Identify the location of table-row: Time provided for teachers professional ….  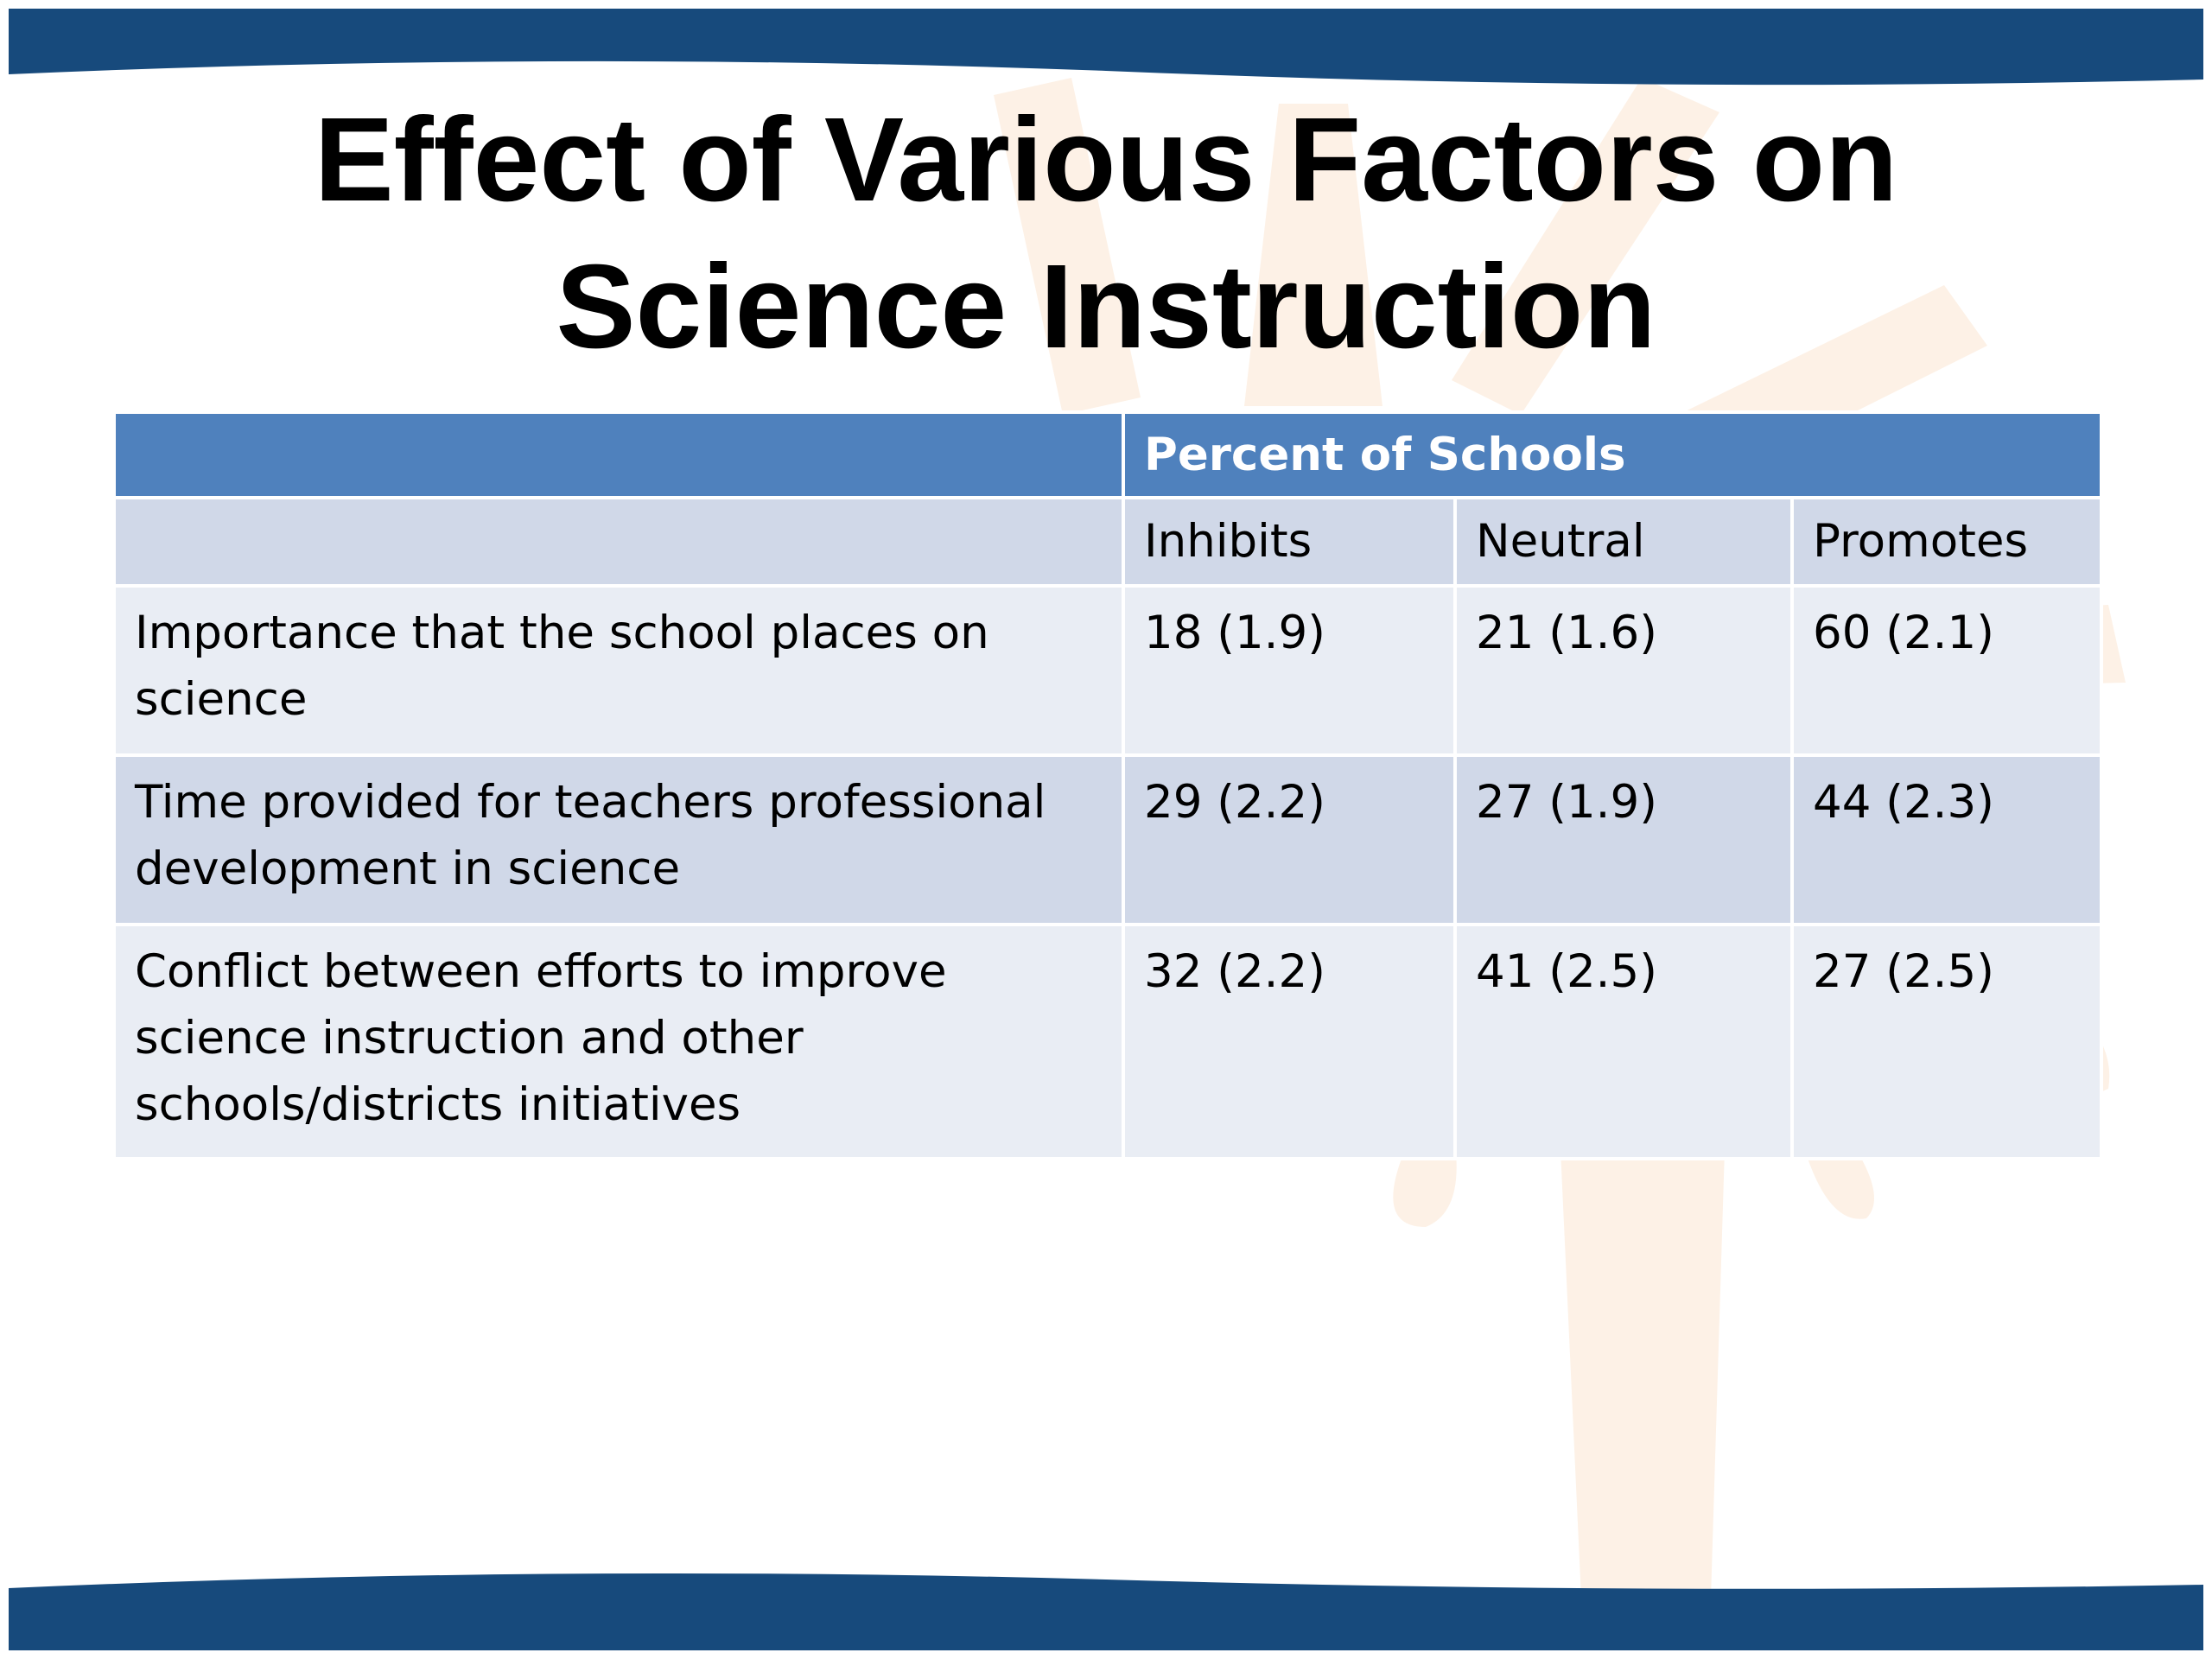
(1108, 839).